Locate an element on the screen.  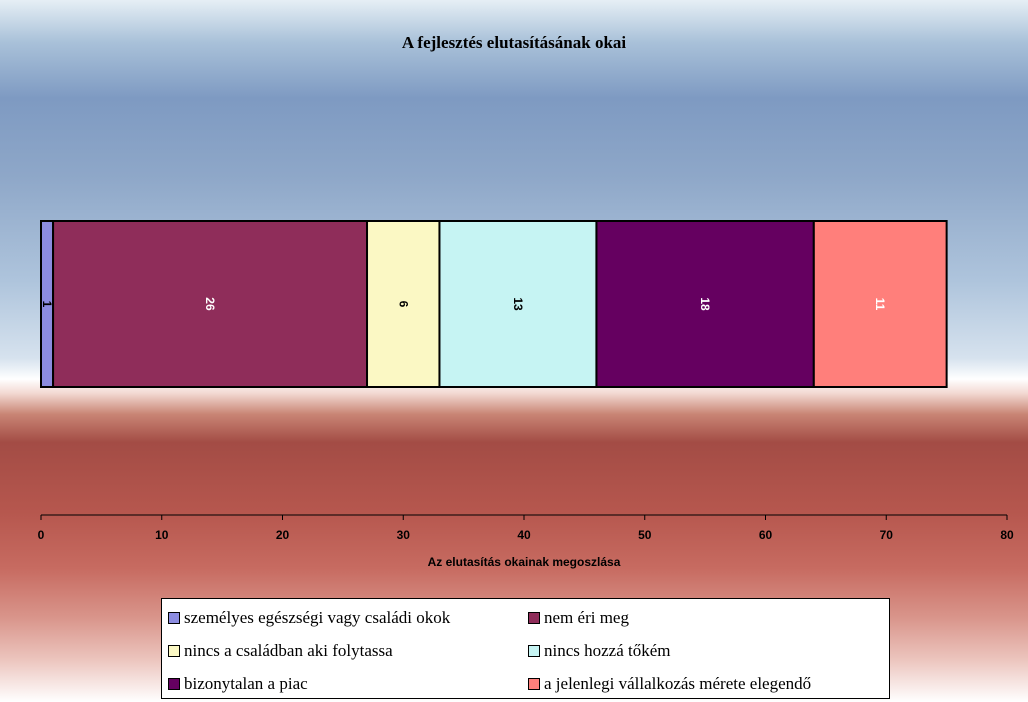
data-label: 26 is located at coordinates (210, 304).